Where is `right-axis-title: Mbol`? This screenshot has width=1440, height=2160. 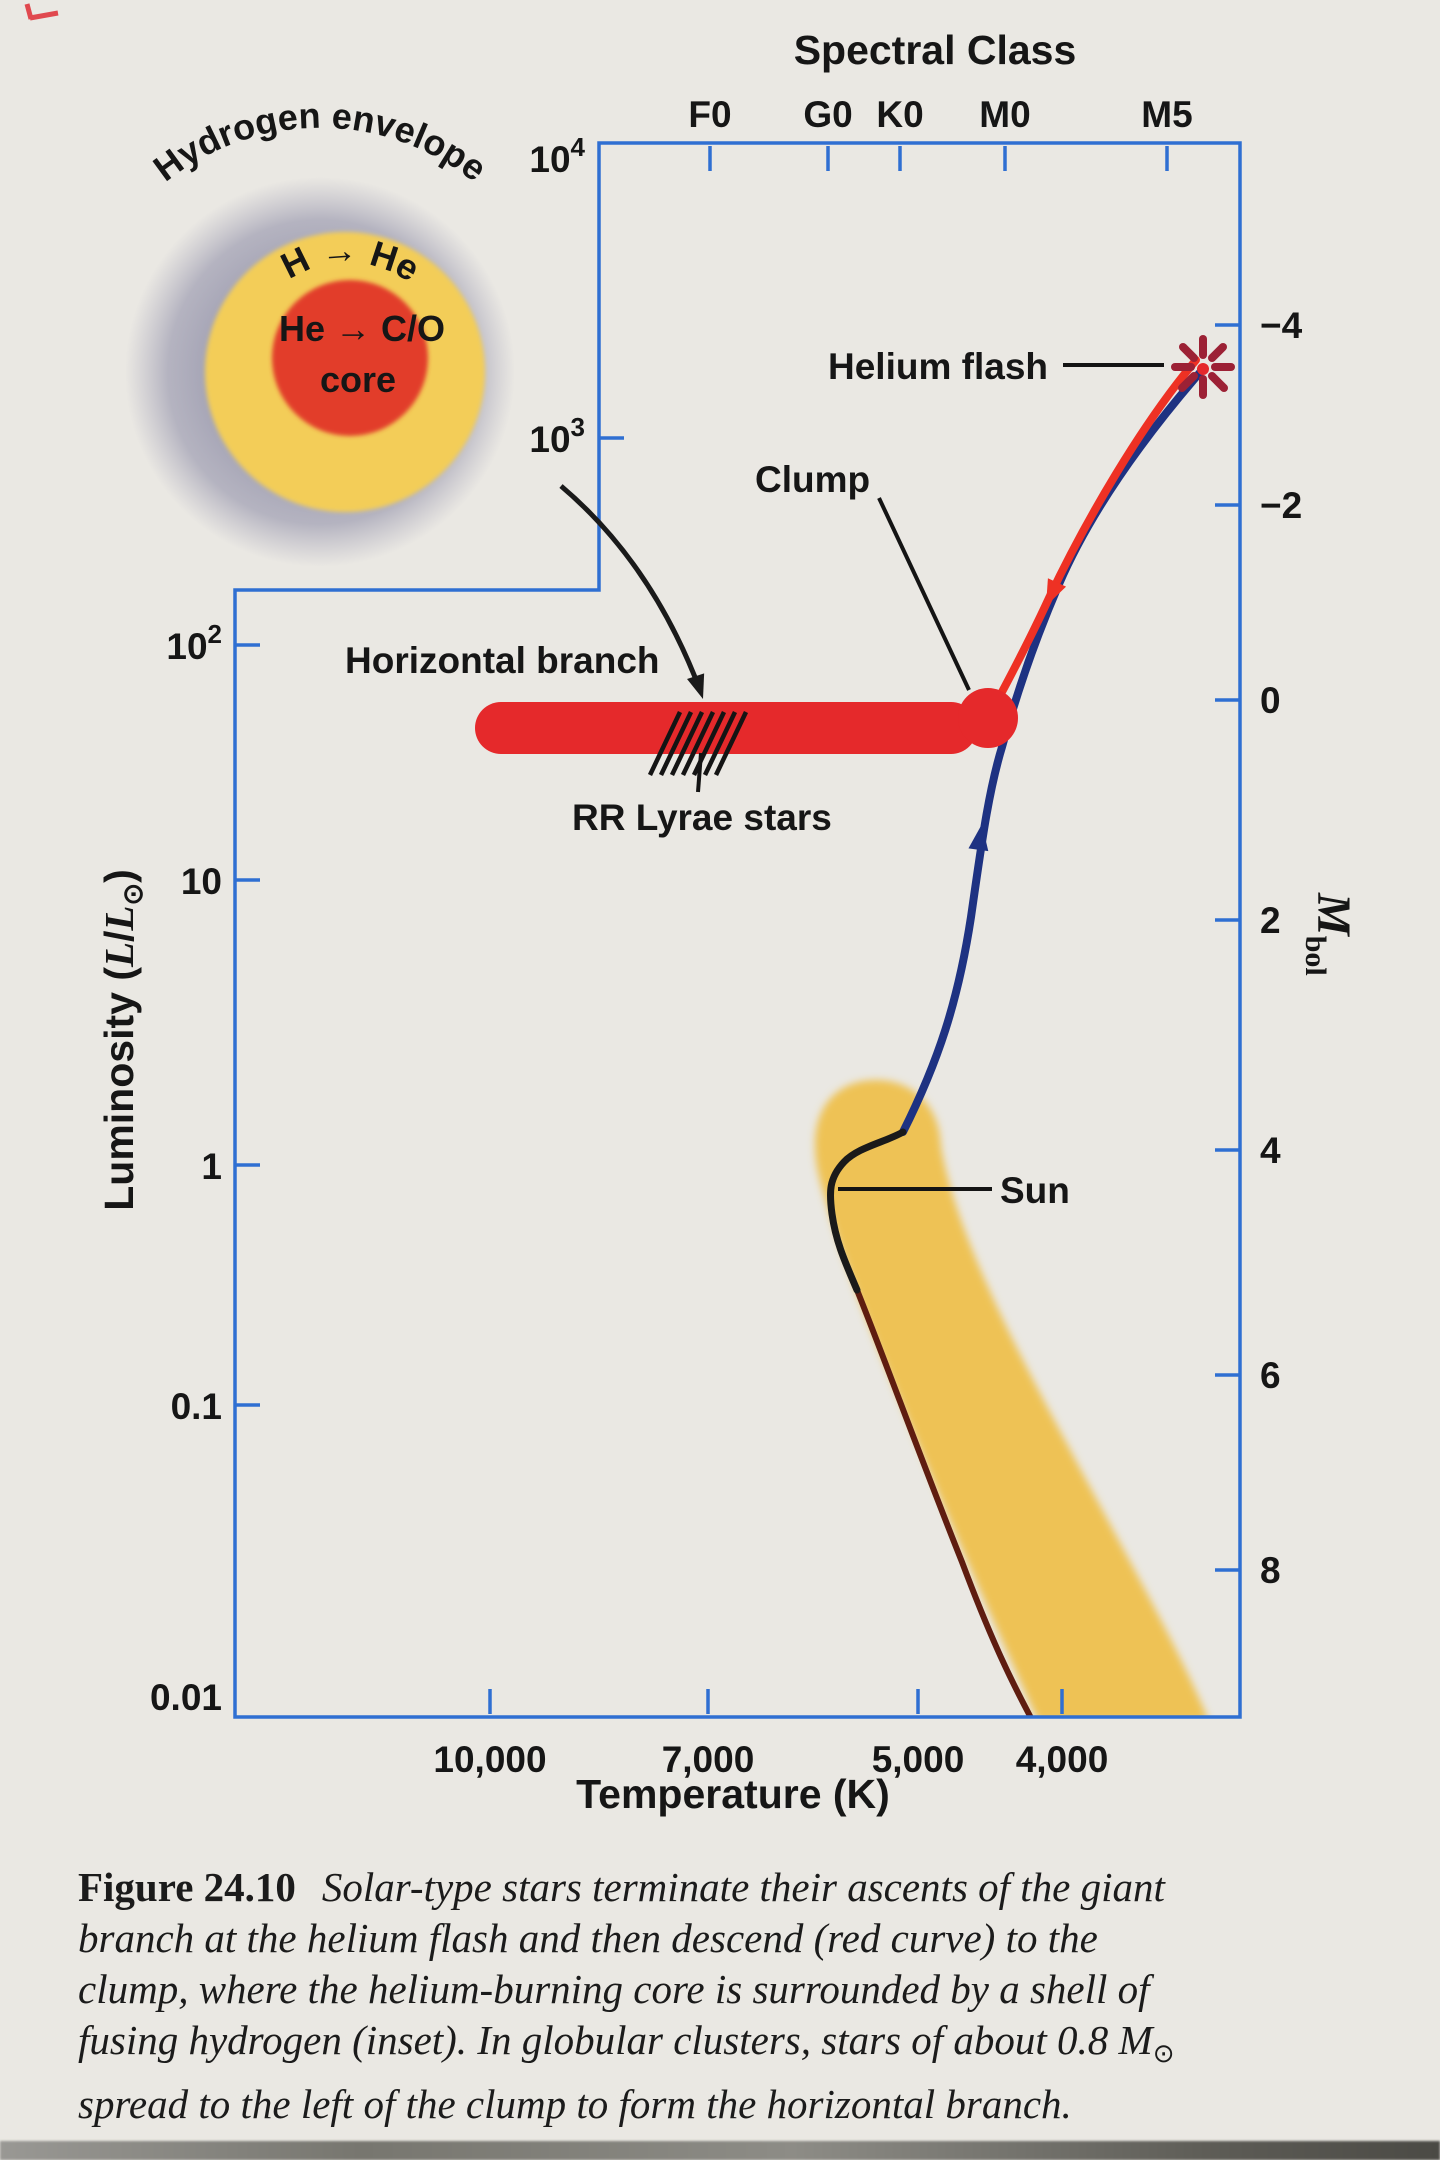 right-axis-title: Mbol is located at coordinates (1329, 934).